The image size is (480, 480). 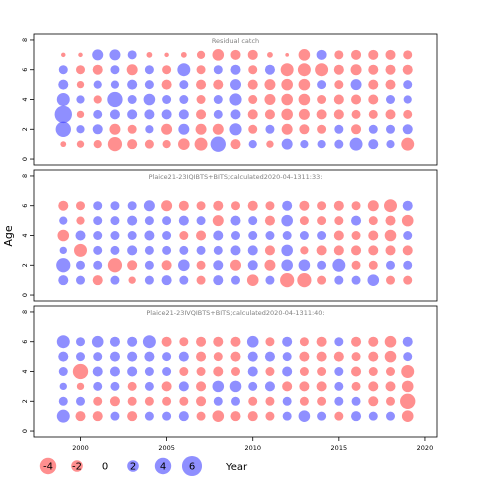 What do you see at coordinates (133, 467) in the screenshot?
I see `legend-value-label: 2` at bounding box center [133, 467].